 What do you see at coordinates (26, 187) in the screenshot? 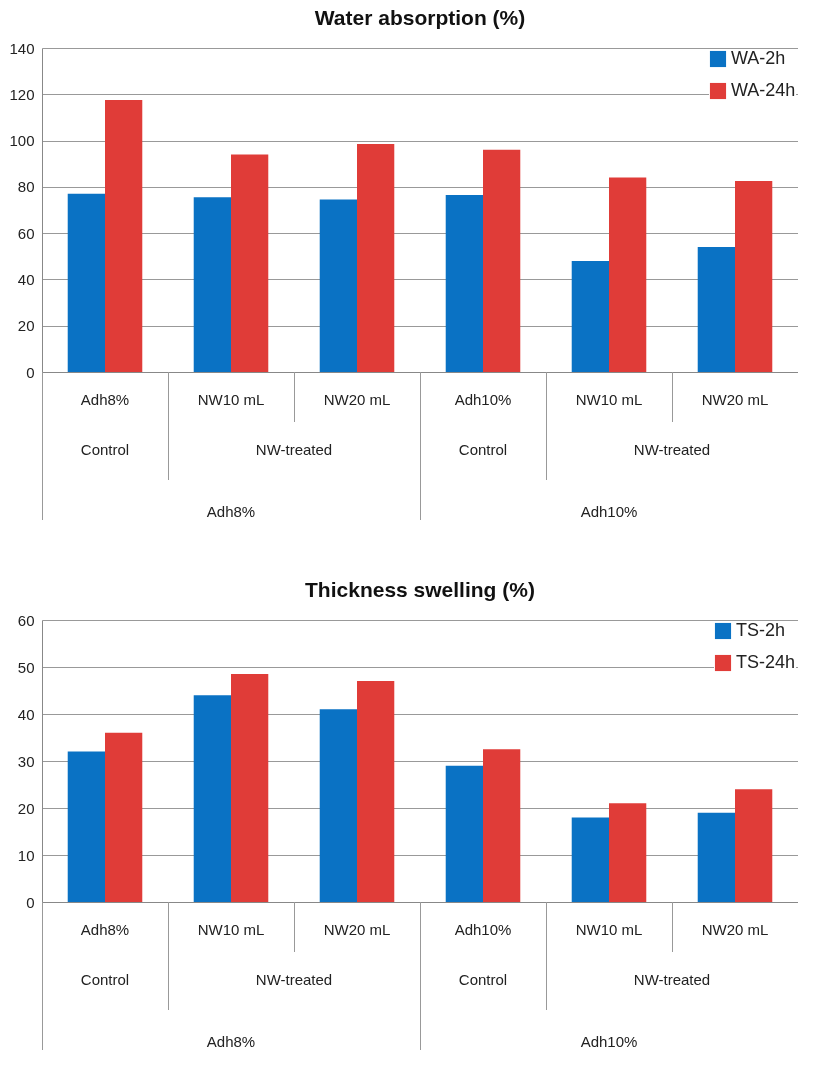
I see `y-tick-label: 80` at bounding box center [26, 187].